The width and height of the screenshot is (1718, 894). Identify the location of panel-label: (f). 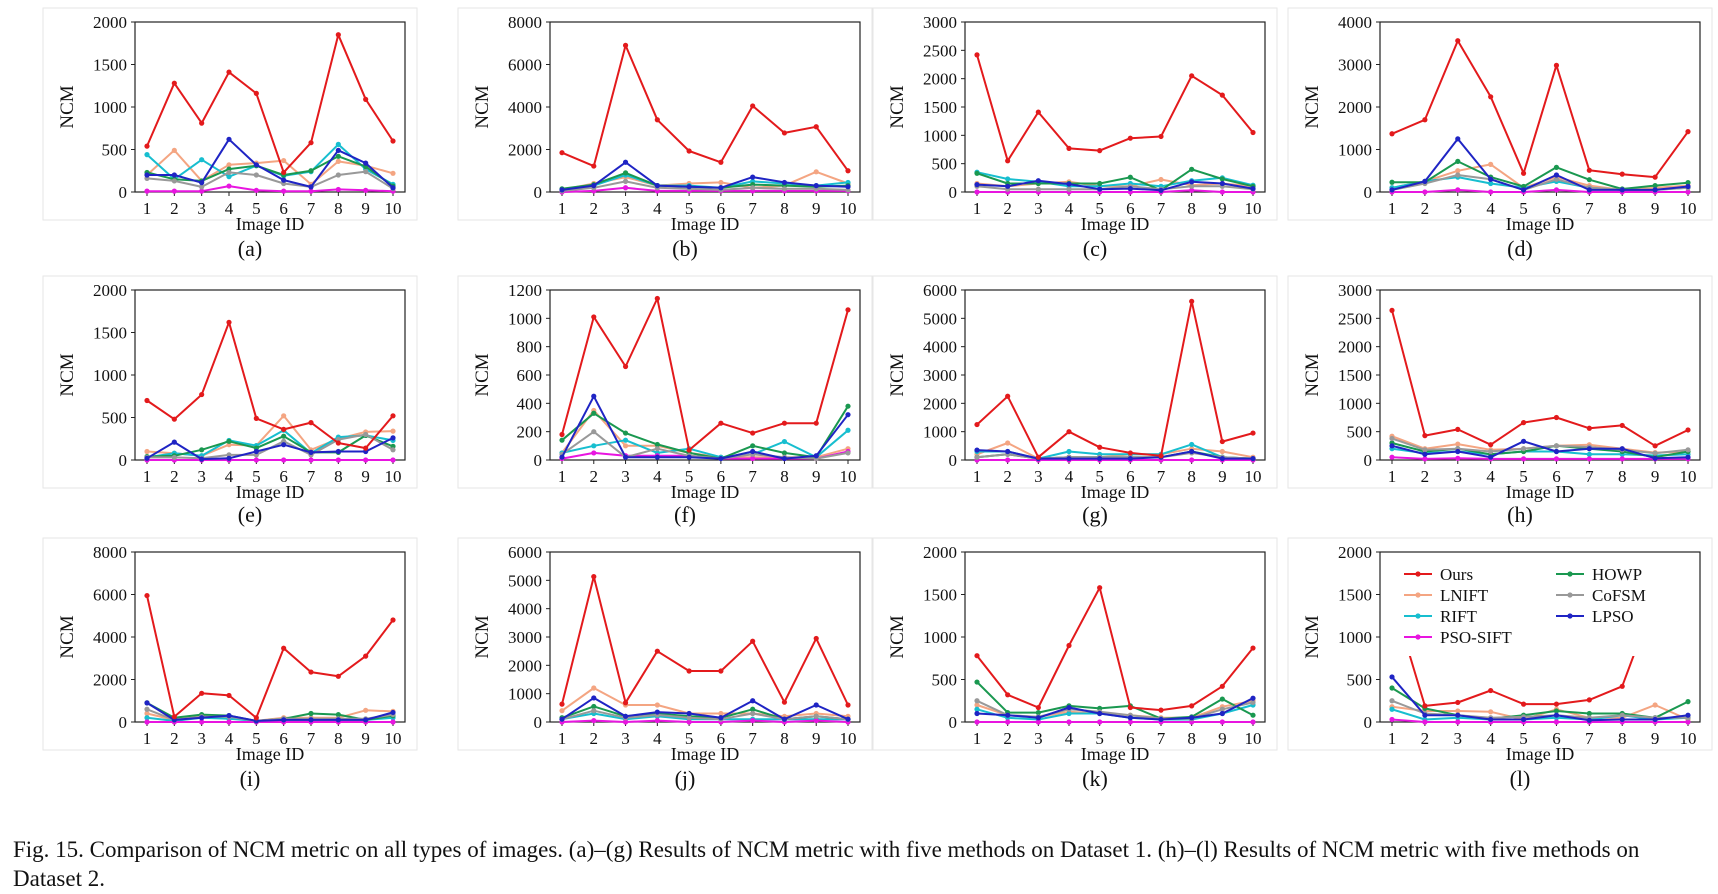
(685, 514).